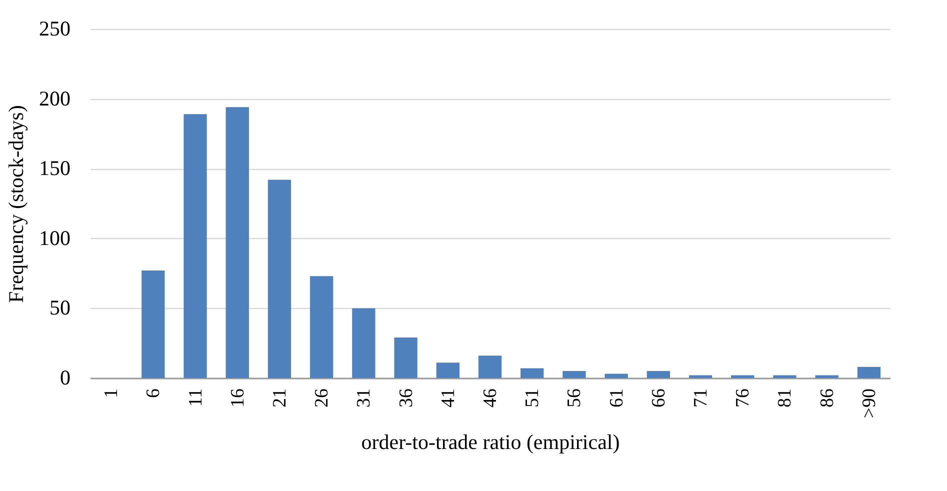 This screenshot has height=491, width=947. I want to click on x-axis-title: order-to-trade ratio (empirical), so click(490, 442).